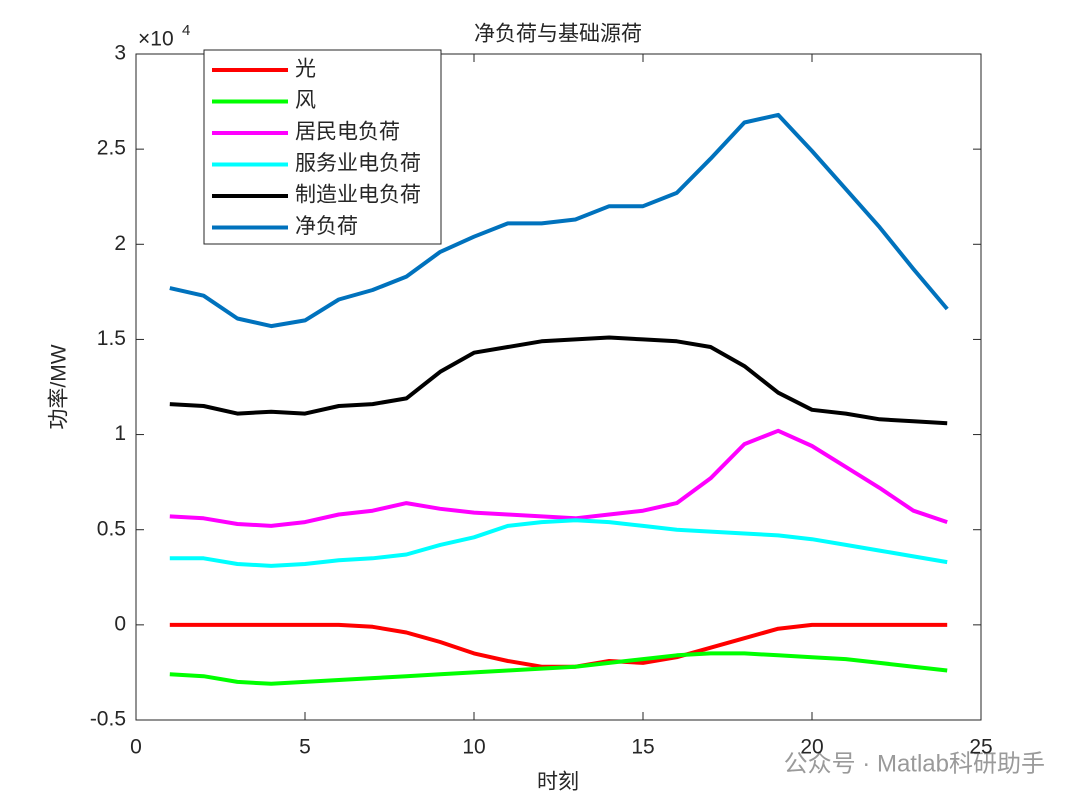 This screenshot has width=1080, height=806. What do you see at coordinates (108, 719) in the screenshot?
I see `y-tick-label: -0.5` at bounding box center [108, 719].